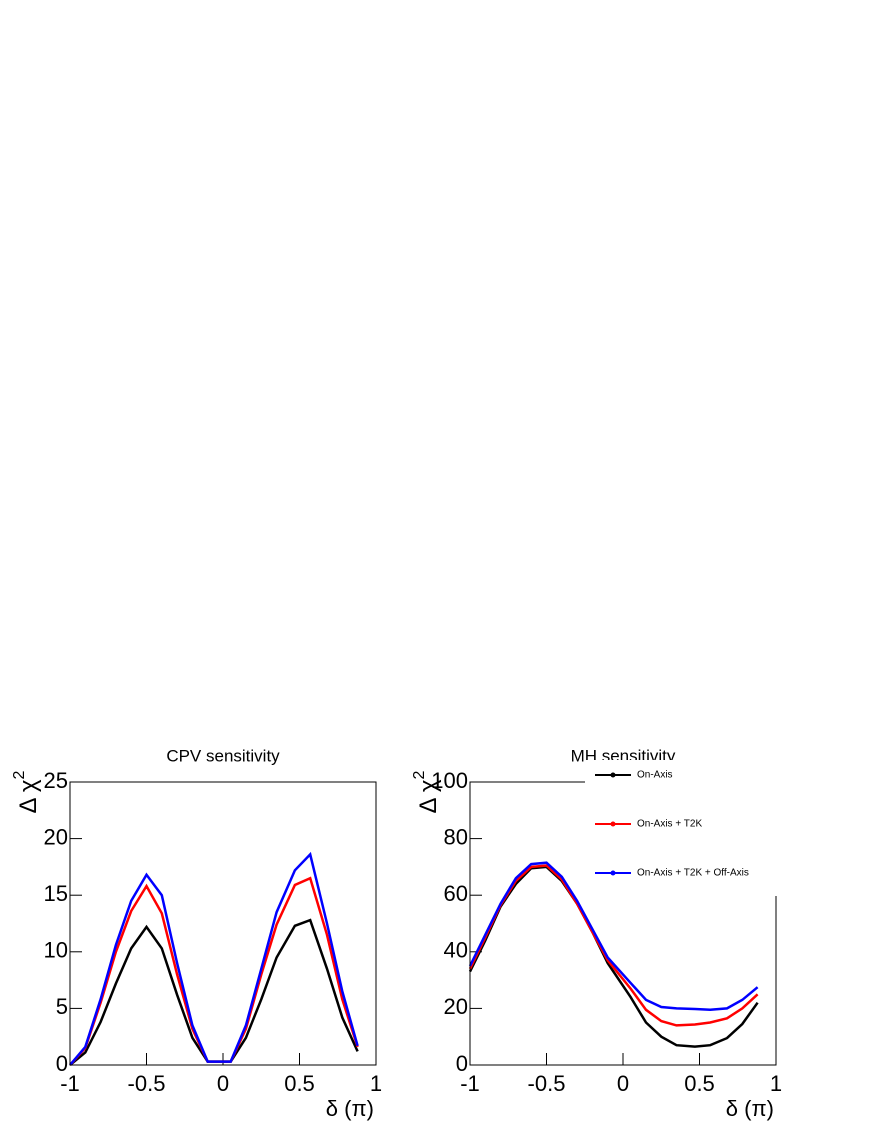 The image size is (872, 1128). I want to click on legend-label: On-Axis, so click(655, 775).